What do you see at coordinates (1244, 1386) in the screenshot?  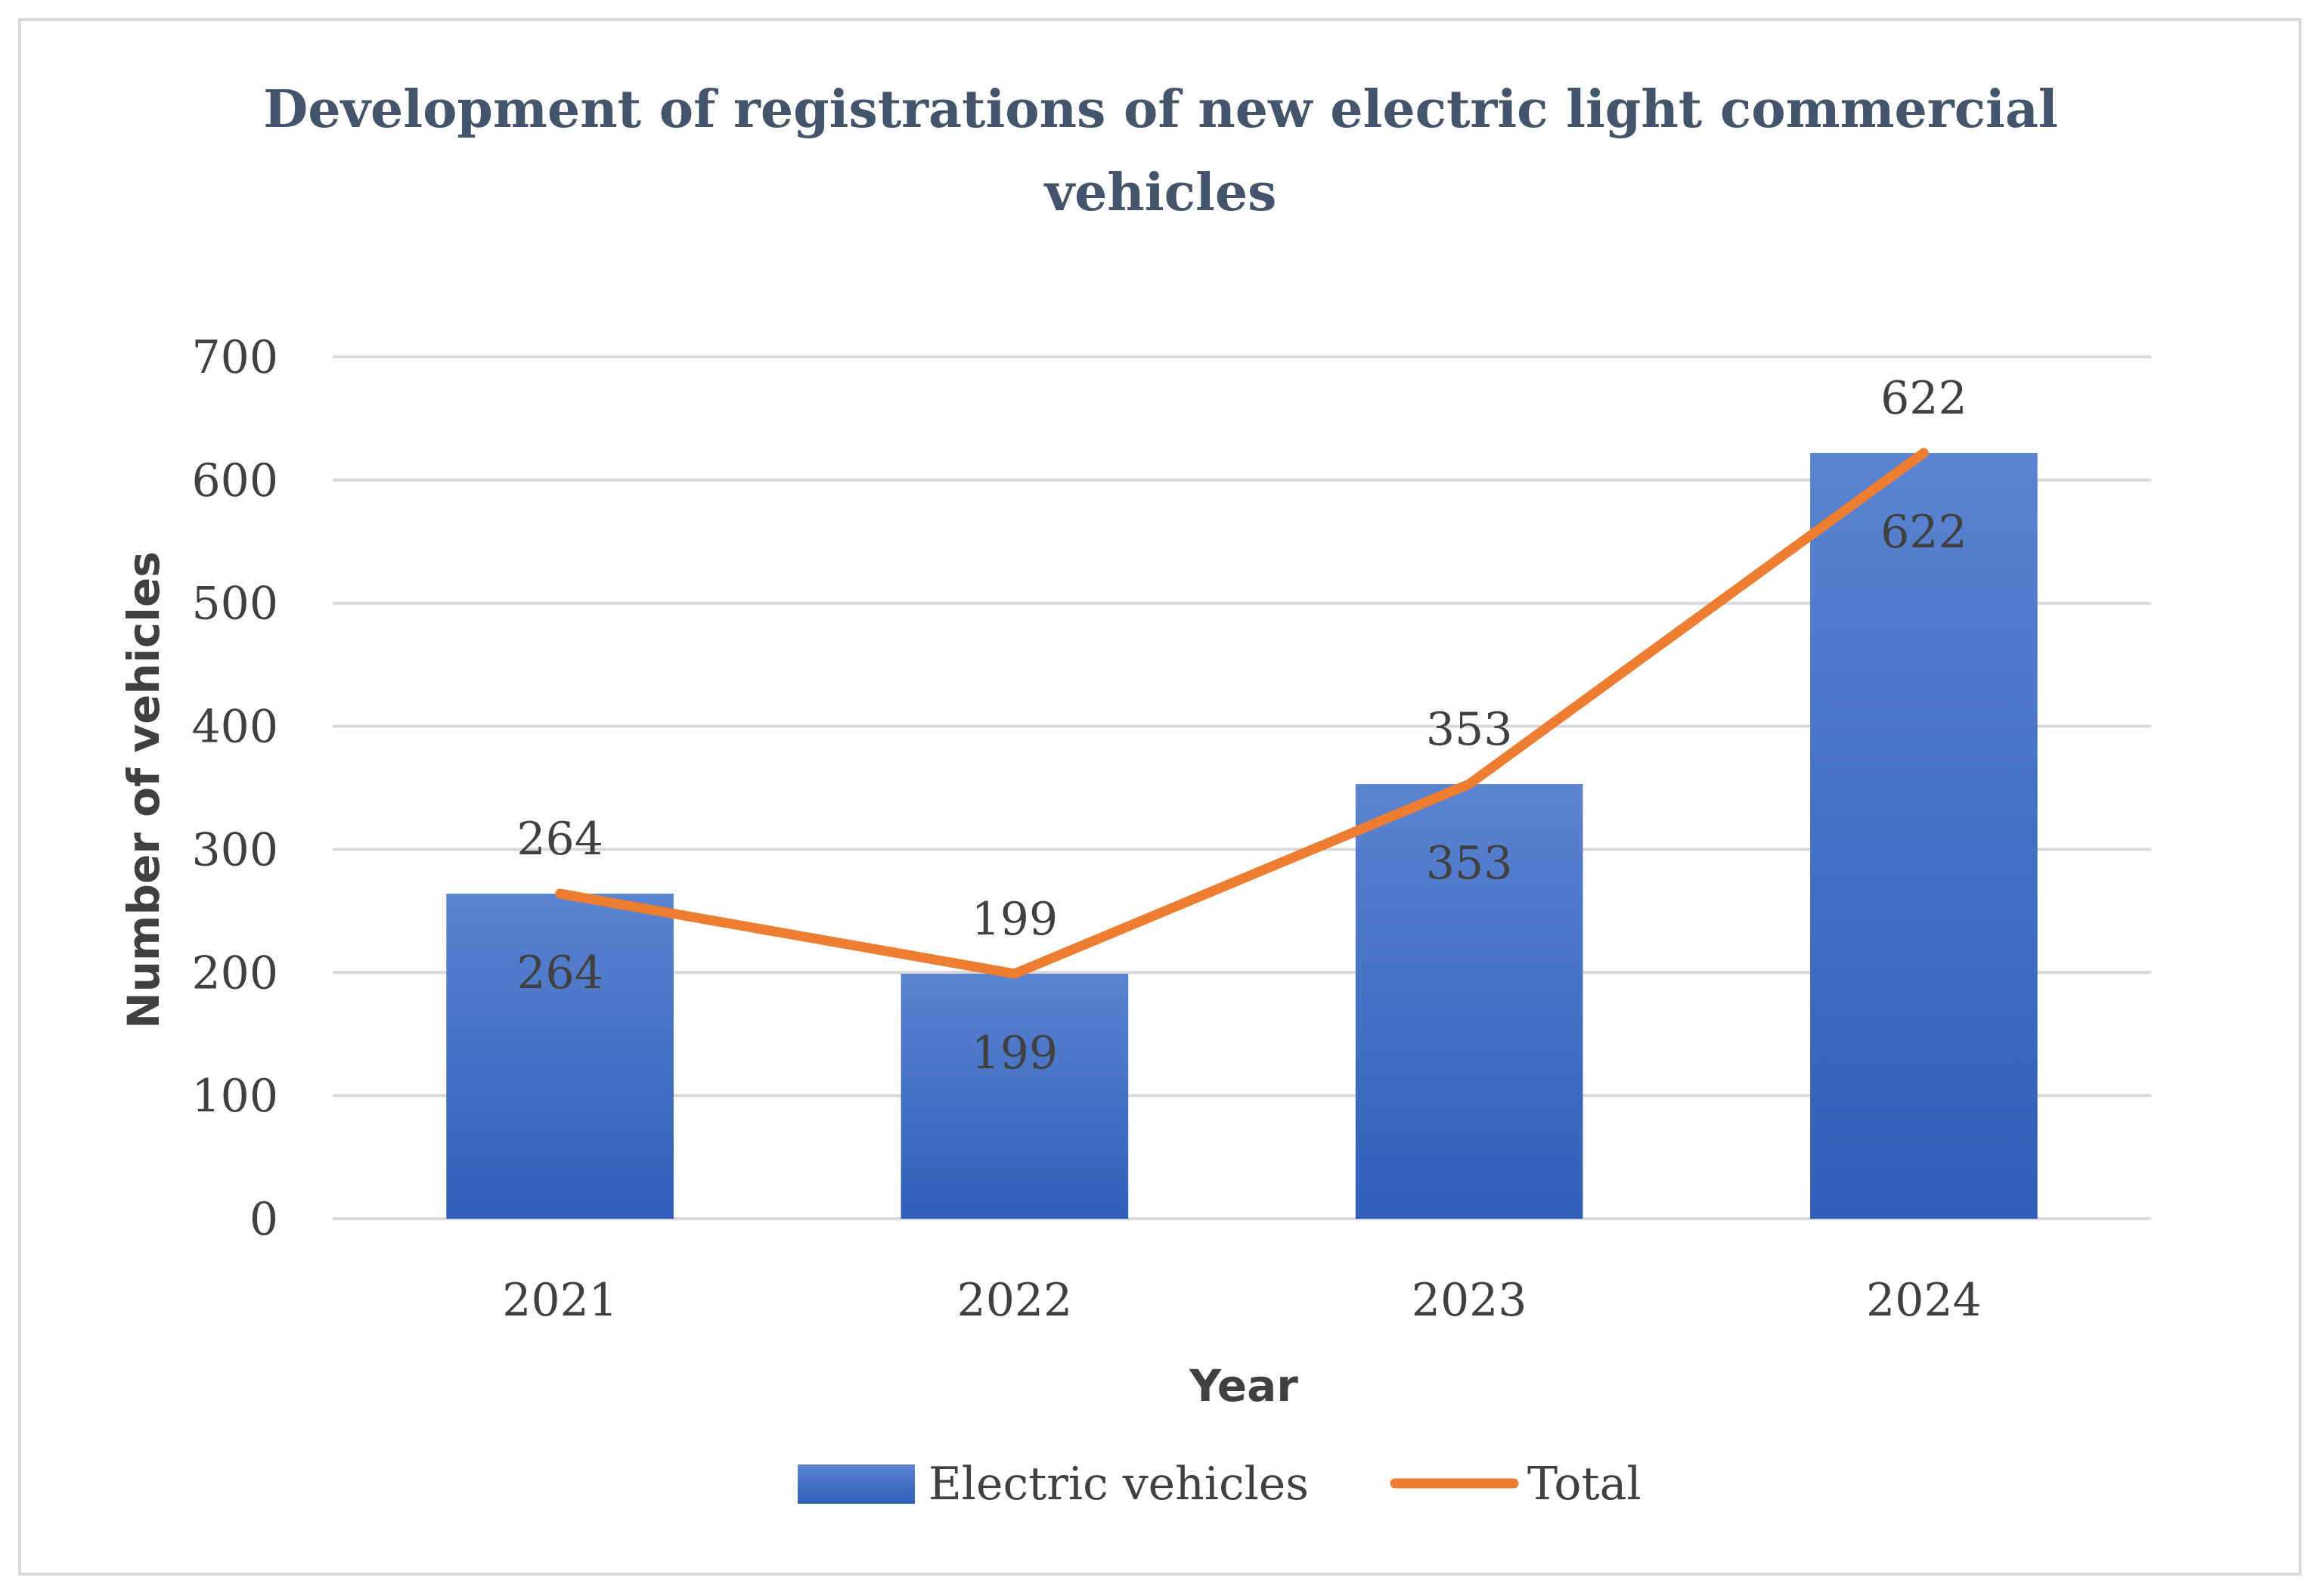 I see `x-axis-title: Year` at bounding box center [1244, 1386].